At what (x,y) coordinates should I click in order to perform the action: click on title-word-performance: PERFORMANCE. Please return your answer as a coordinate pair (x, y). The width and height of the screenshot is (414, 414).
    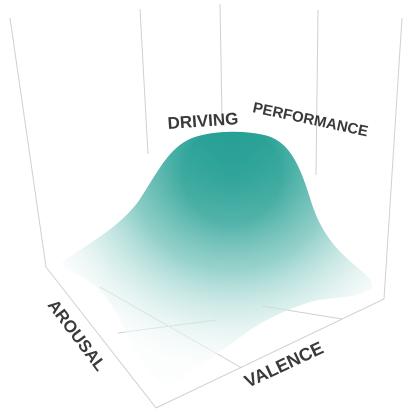
    Looking at the image, I should click on (310, 119).